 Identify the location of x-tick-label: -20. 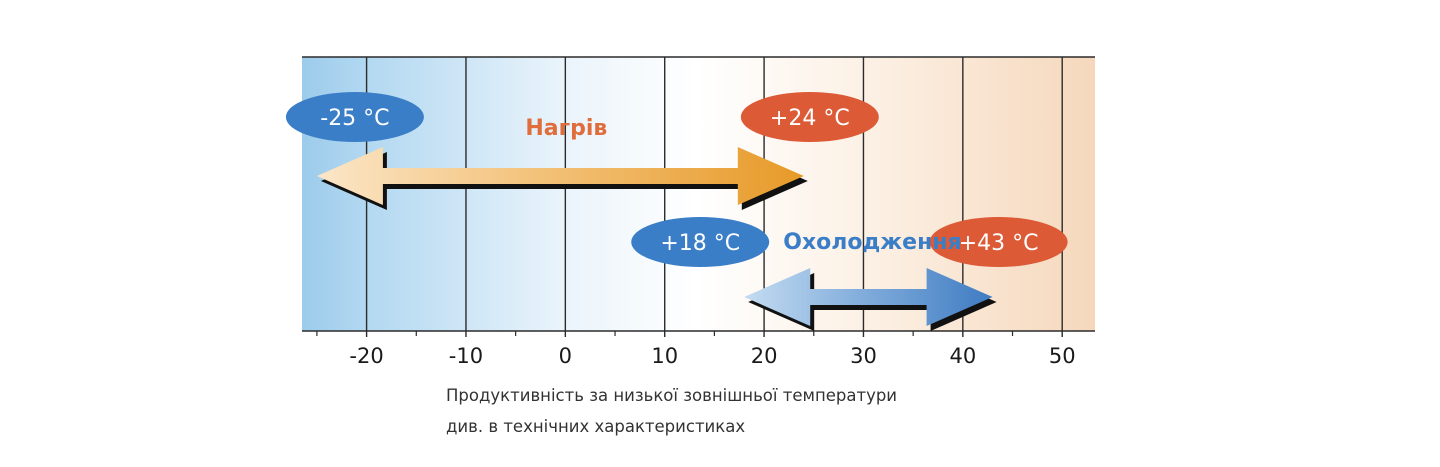
(366, 356).